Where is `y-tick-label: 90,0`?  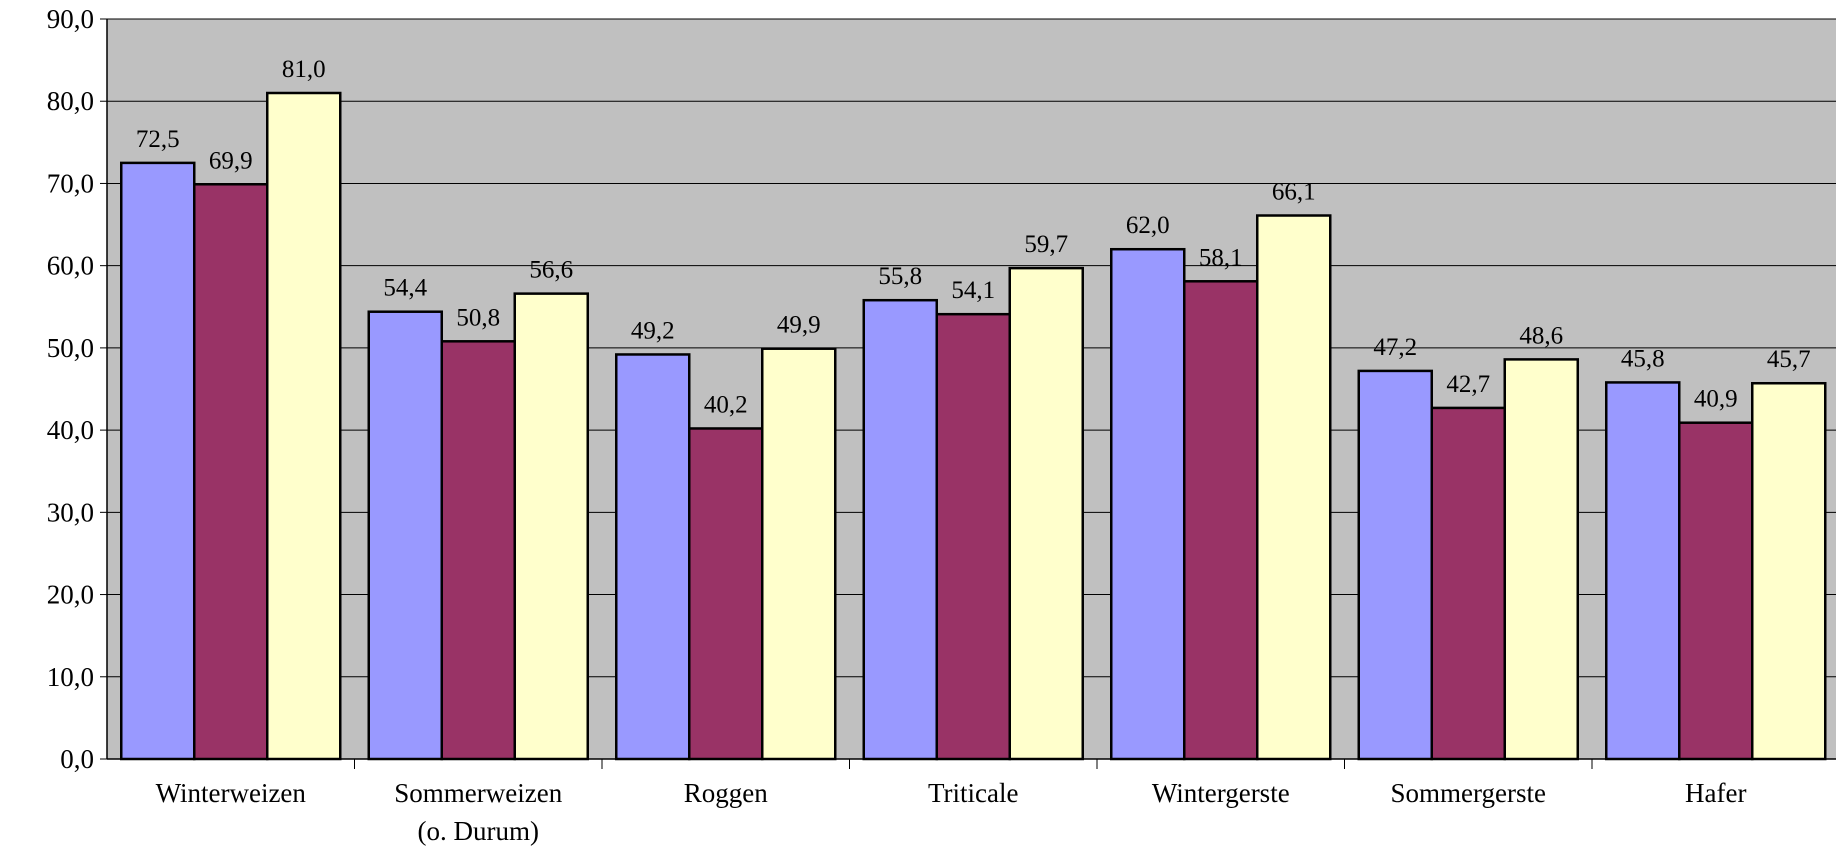 y-tick-label: 90,0 is located at coordinates (70, 19).